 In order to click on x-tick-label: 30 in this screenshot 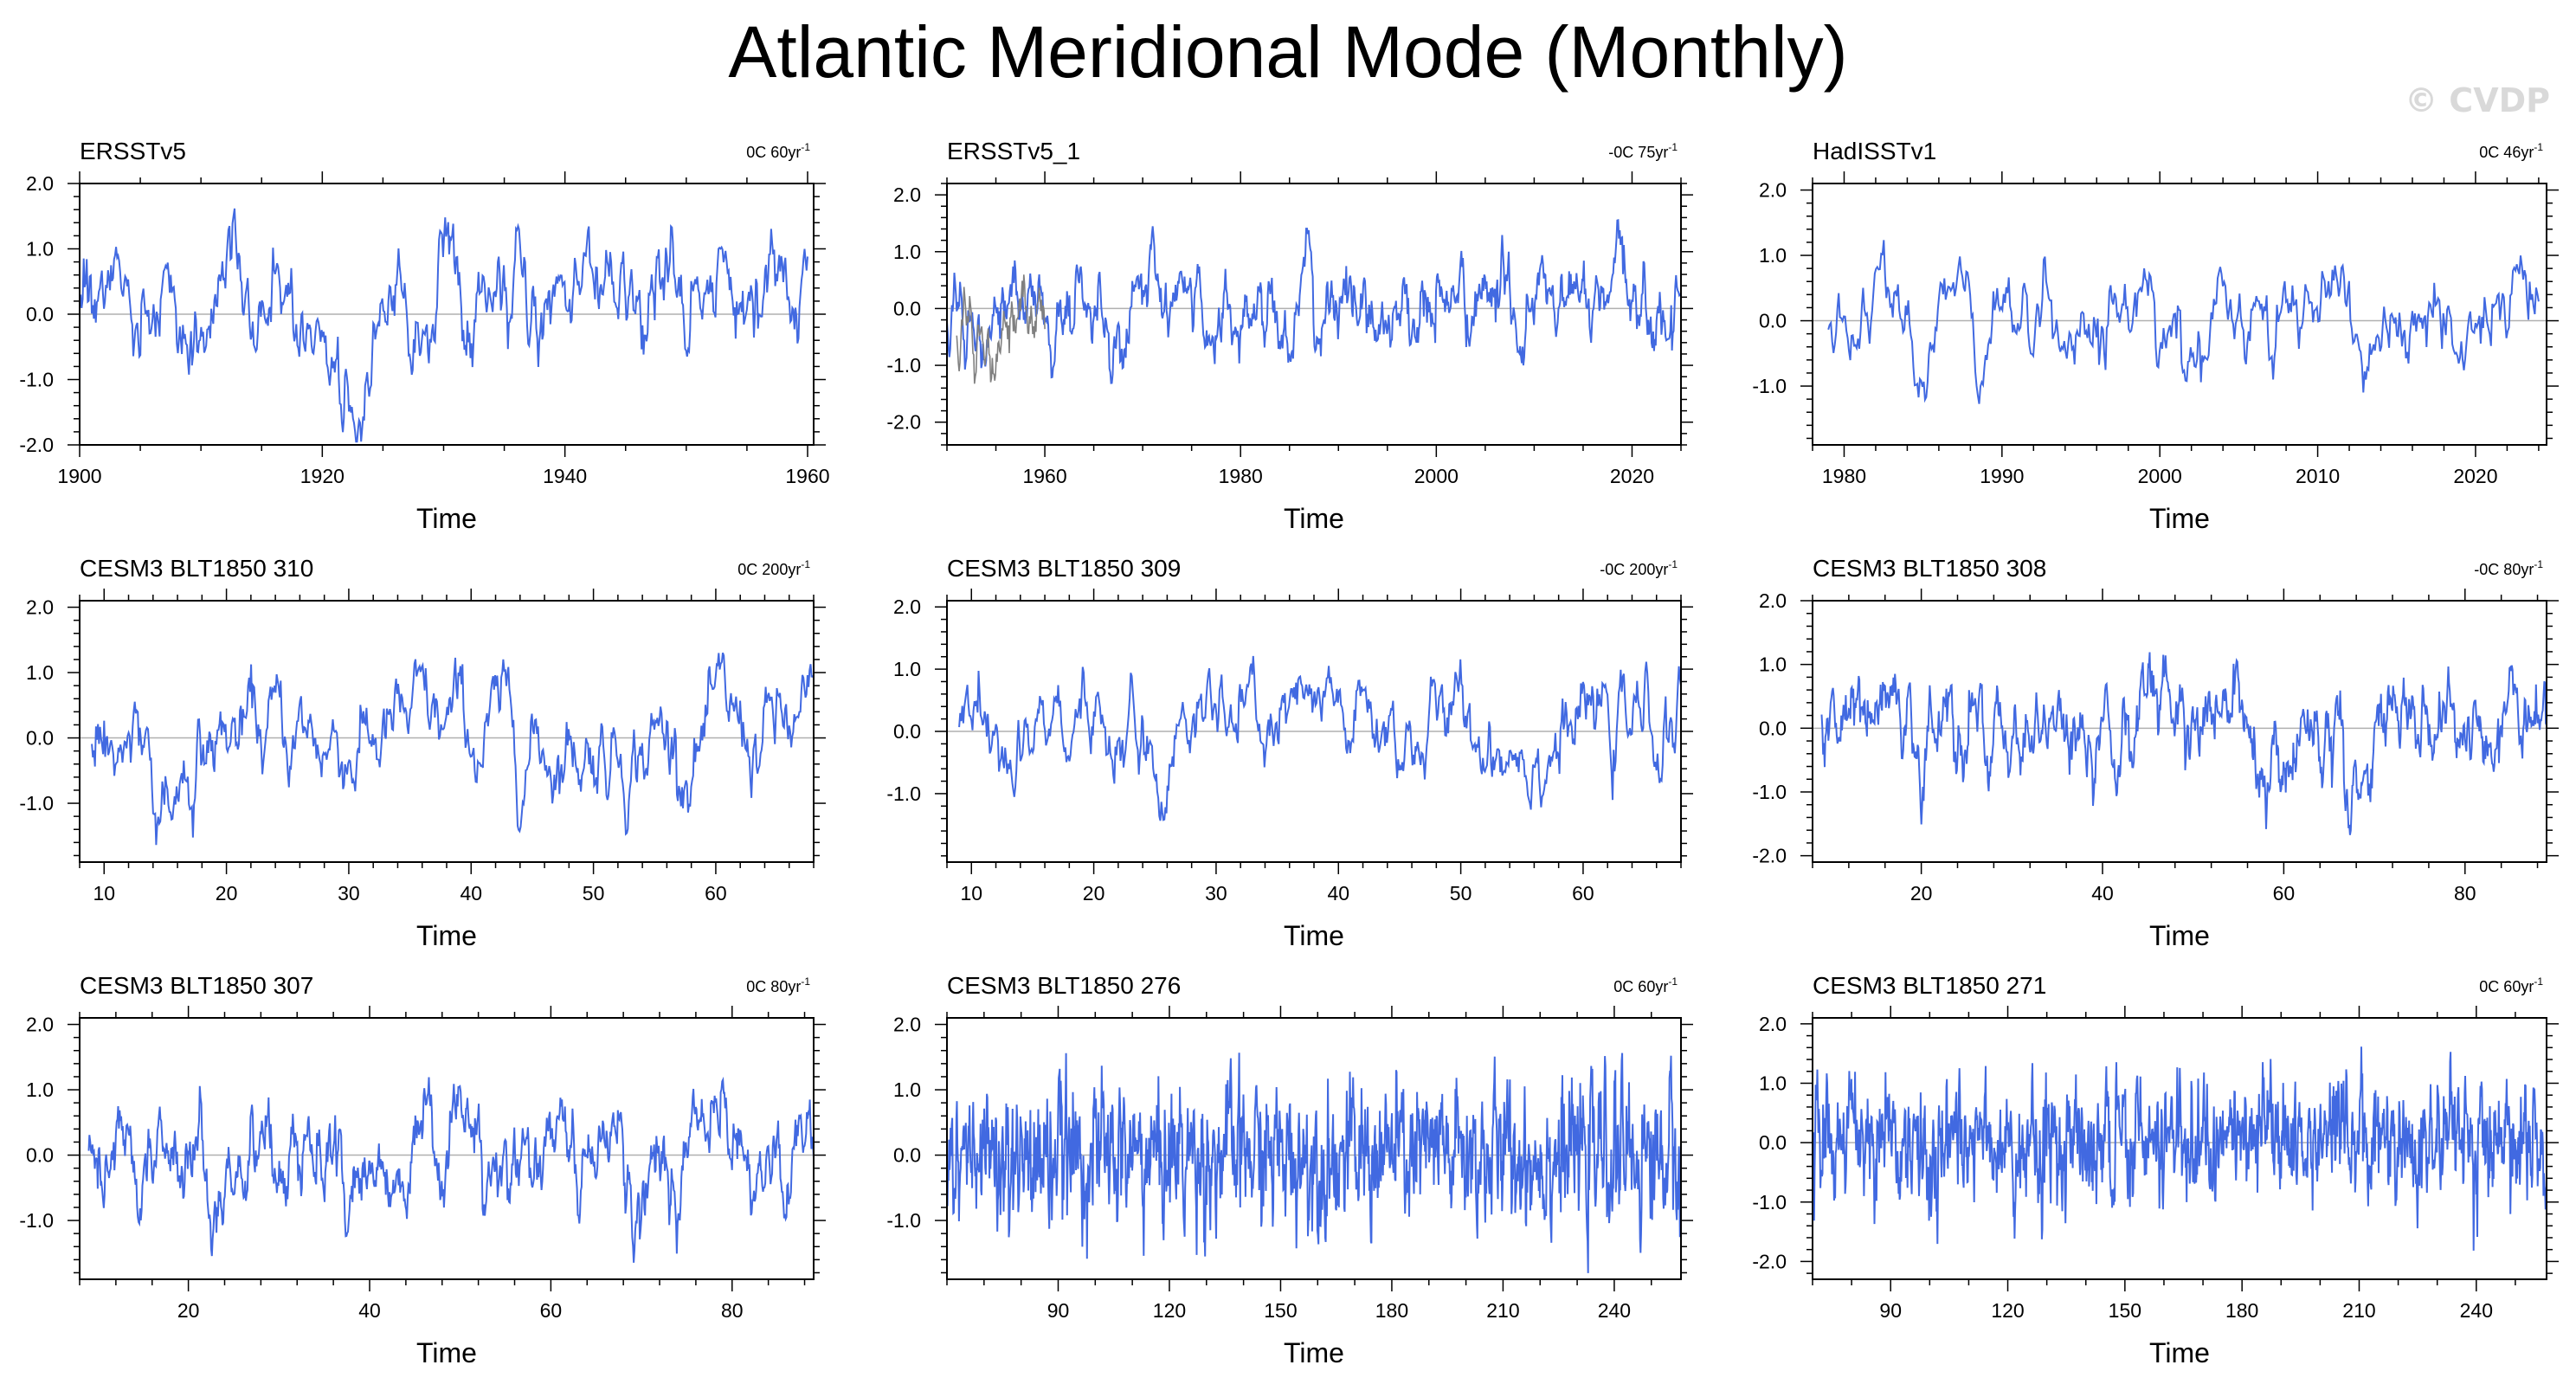, I will do `click(1216, 893)`.